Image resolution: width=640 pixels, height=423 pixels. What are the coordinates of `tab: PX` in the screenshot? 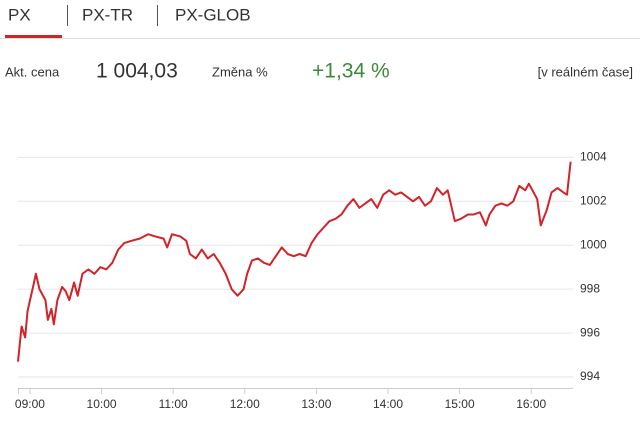 It's located at (19, 14).